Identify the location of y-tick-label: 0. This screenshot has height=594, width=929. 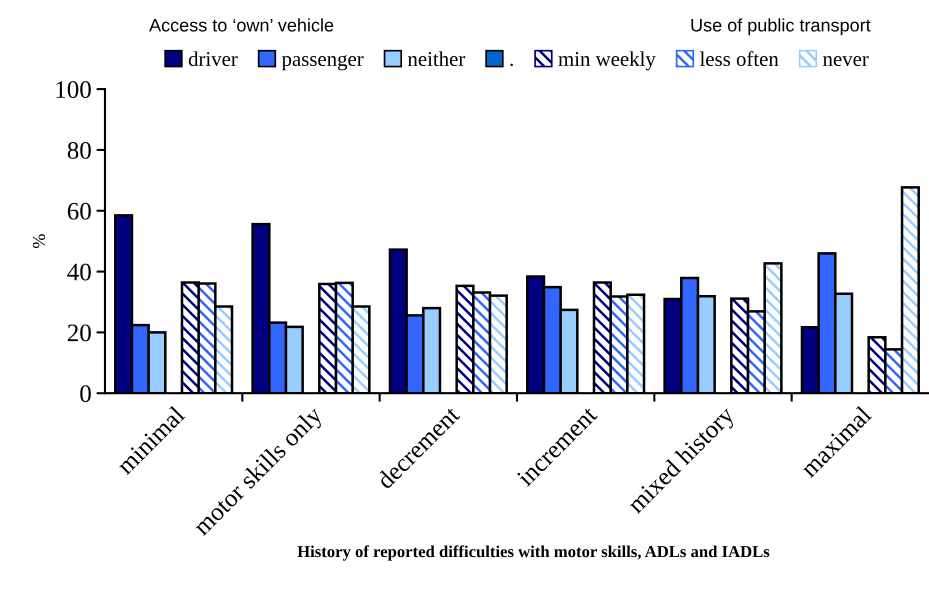
(85, 393).